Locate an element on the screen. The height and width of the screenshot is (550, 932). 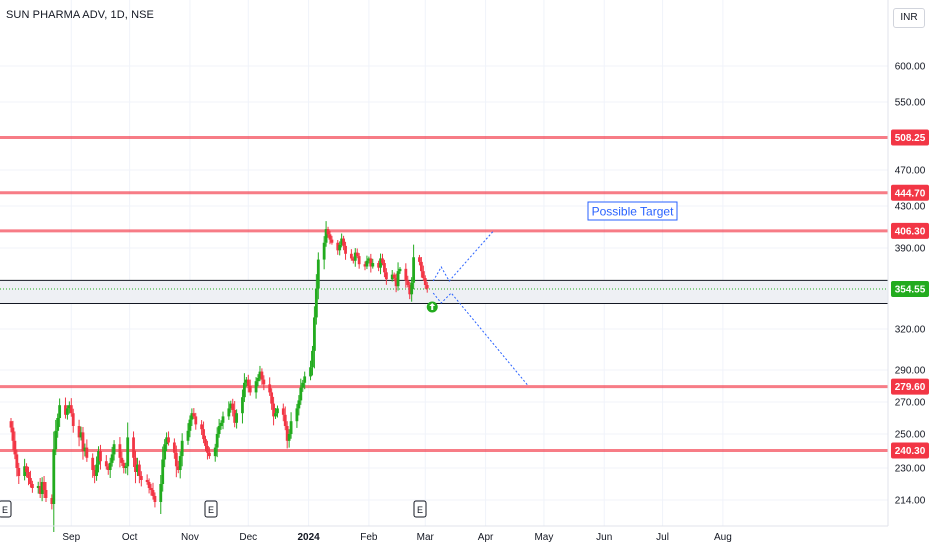
support-resistance-zone is located at coordinates (444, 292).